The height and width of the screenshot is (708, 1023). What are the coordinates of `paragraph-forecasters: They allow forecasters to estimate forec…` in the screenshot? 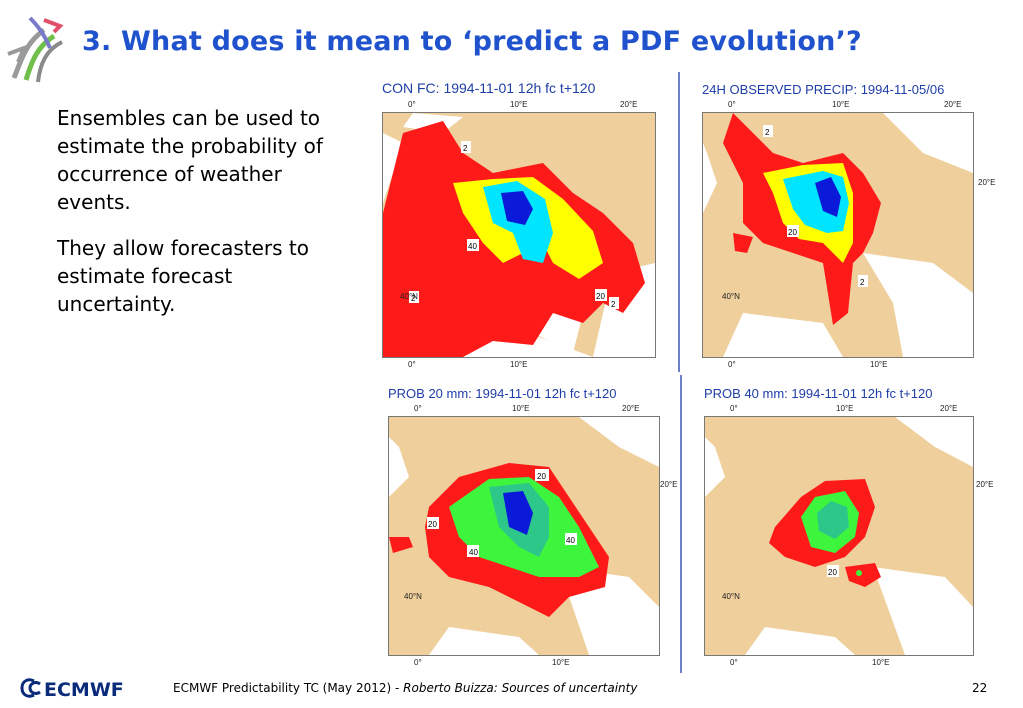 It's located at (183, 276).